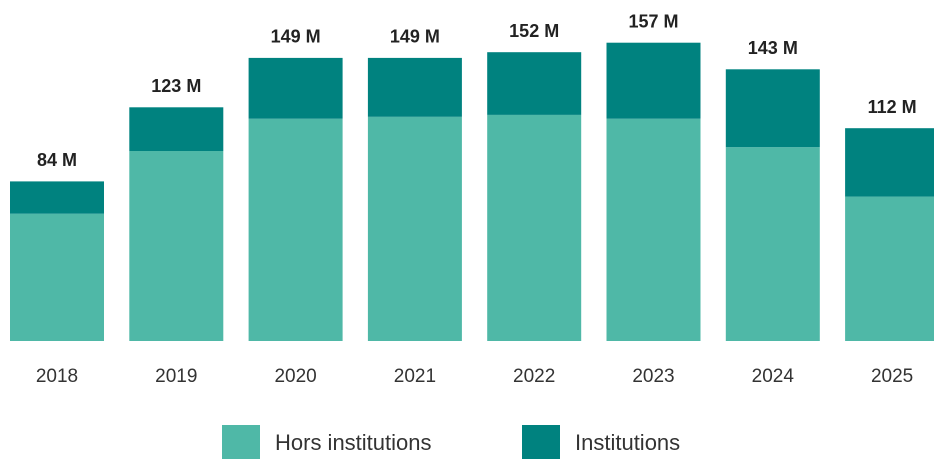  Describe the element at coordinates (773, 48) in the screenshot. I see `total-label: 143 M` at that location.